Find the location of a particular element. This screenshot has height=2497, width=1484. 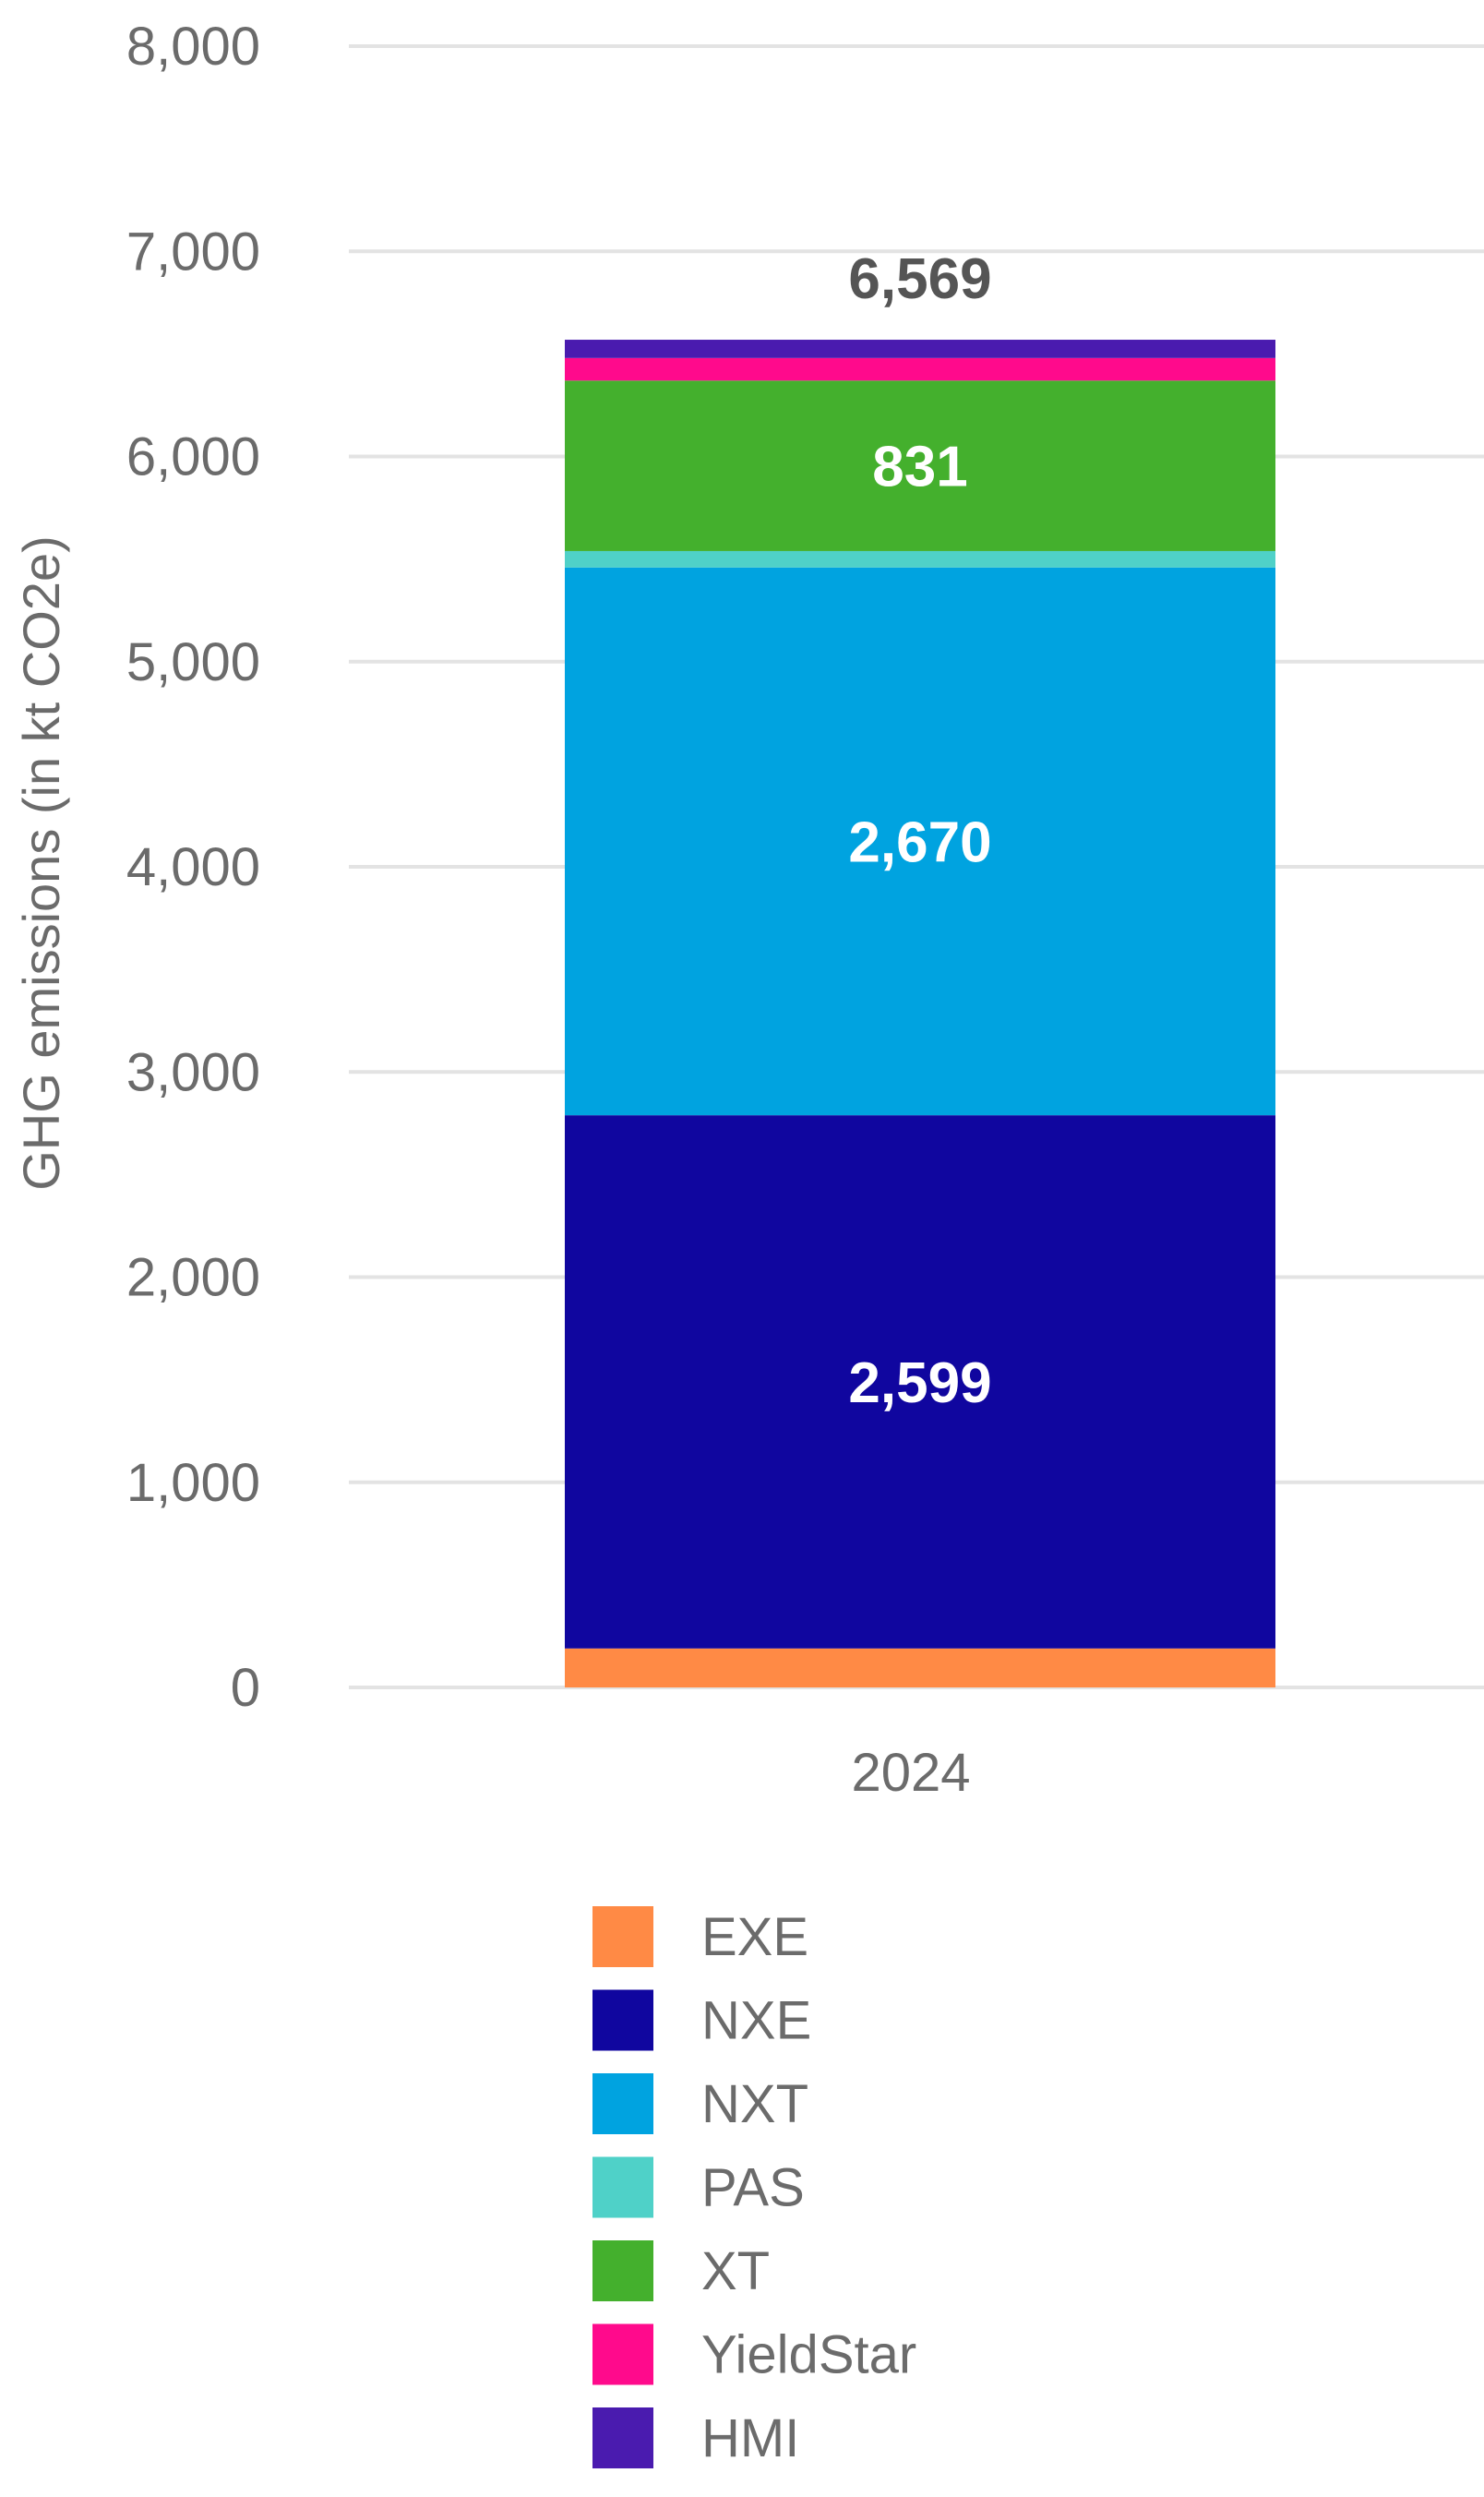

data-label-nxe: 2,599 is located at coordinates (919, 1383).